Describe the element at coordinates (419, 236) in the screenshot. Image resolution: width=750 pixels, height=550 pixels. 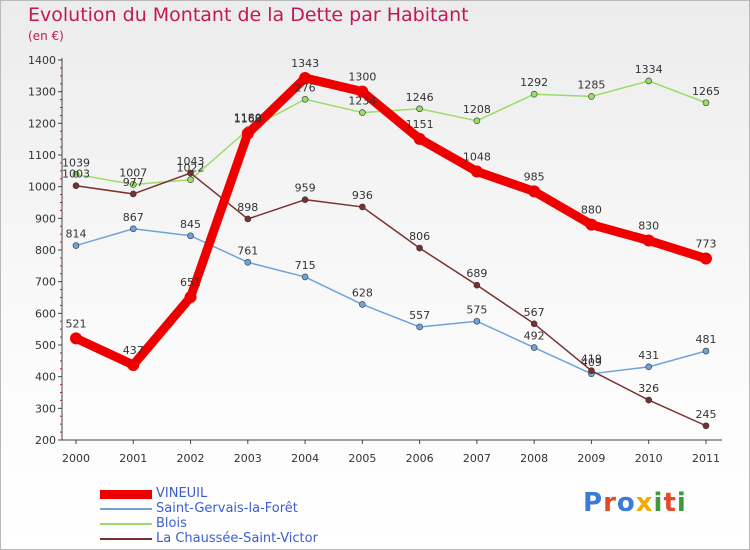
I see `data-label-la-chaussee-saint-victor: 806` at that location.